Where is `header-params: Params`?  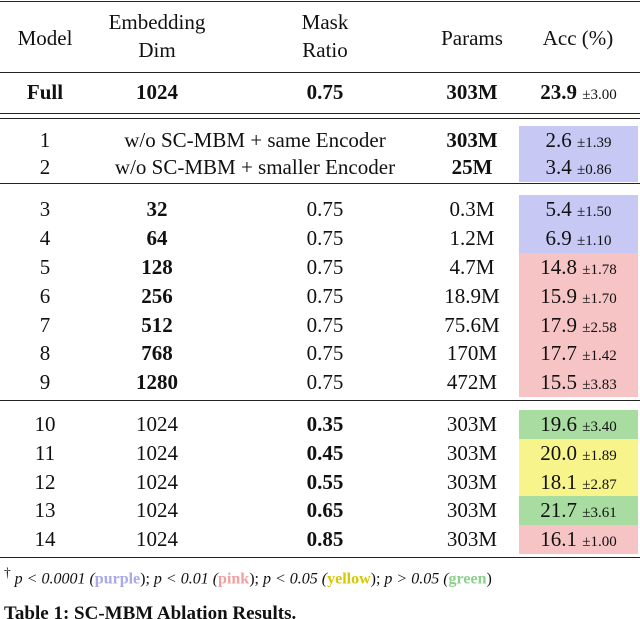 header-params: Params is located at coordinates (472, 38).